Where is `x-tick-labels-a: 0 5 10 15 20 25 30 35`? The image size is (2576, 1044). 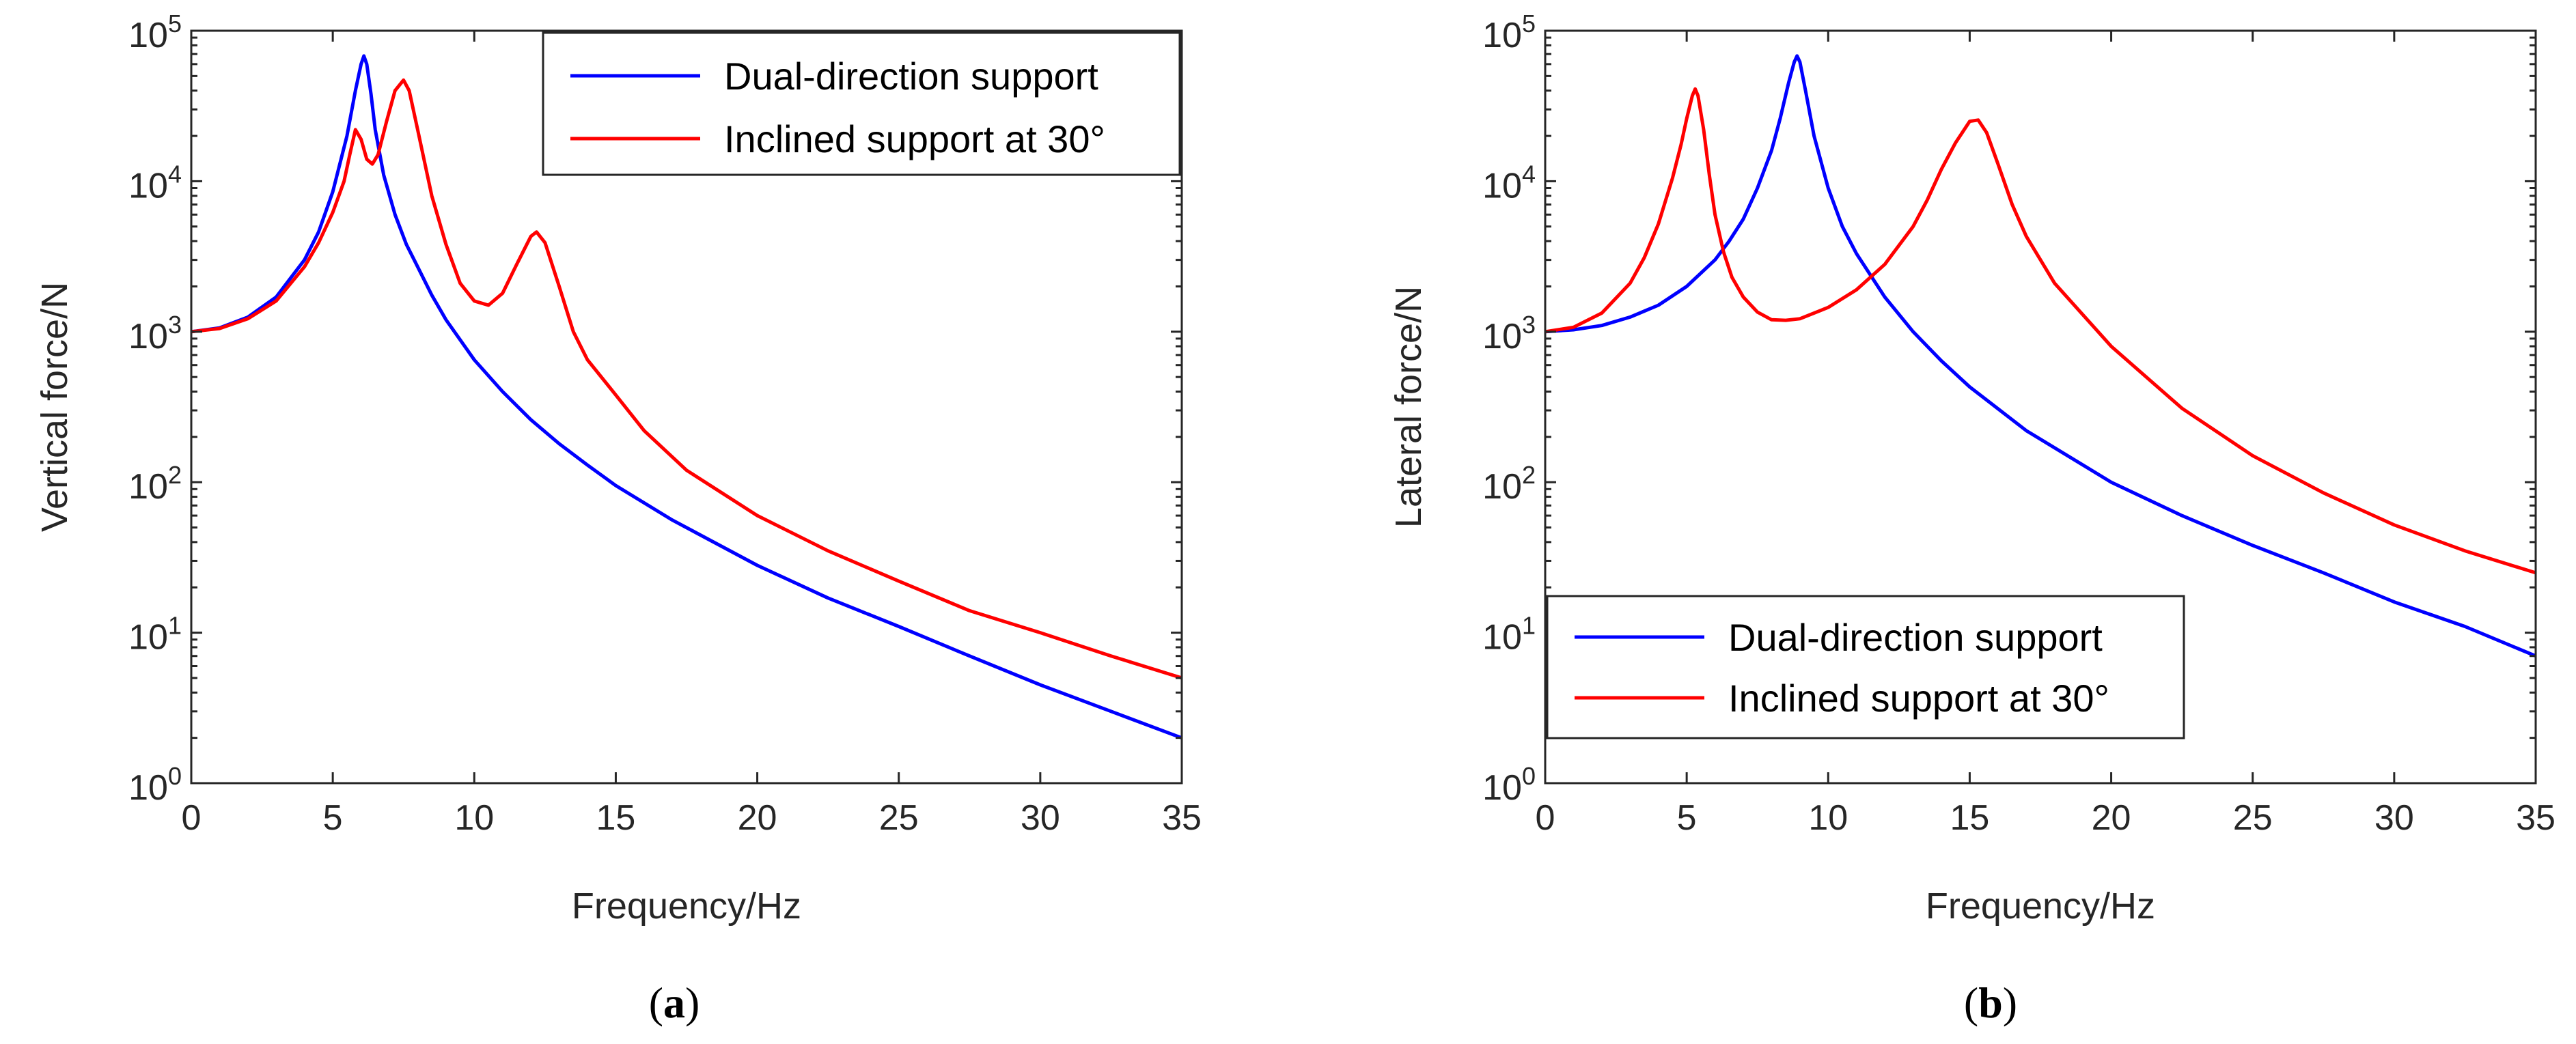
x-tick-labels-a: 0 5 10 15 20 25 30 35 is located at coordinates (692, 818).